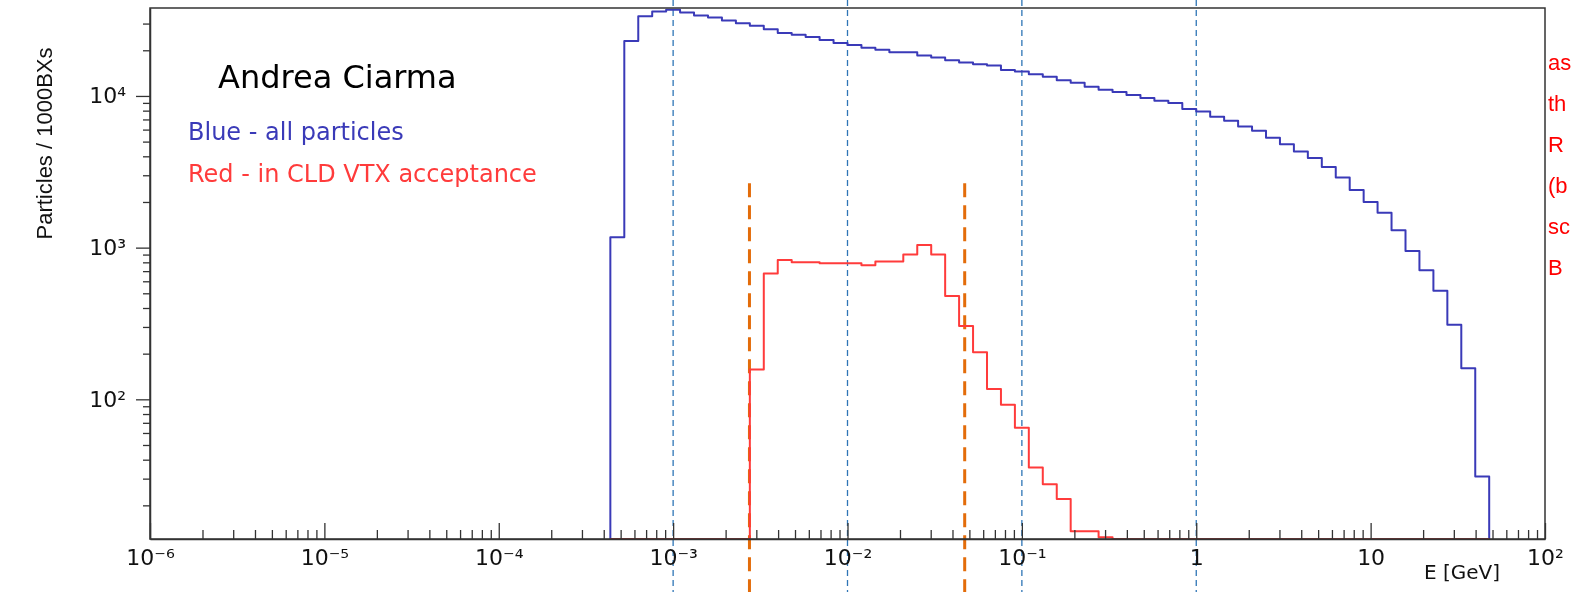 The height and width of the screenshot is (592, 1580). I want to click on text: R, so click(1556, 144).